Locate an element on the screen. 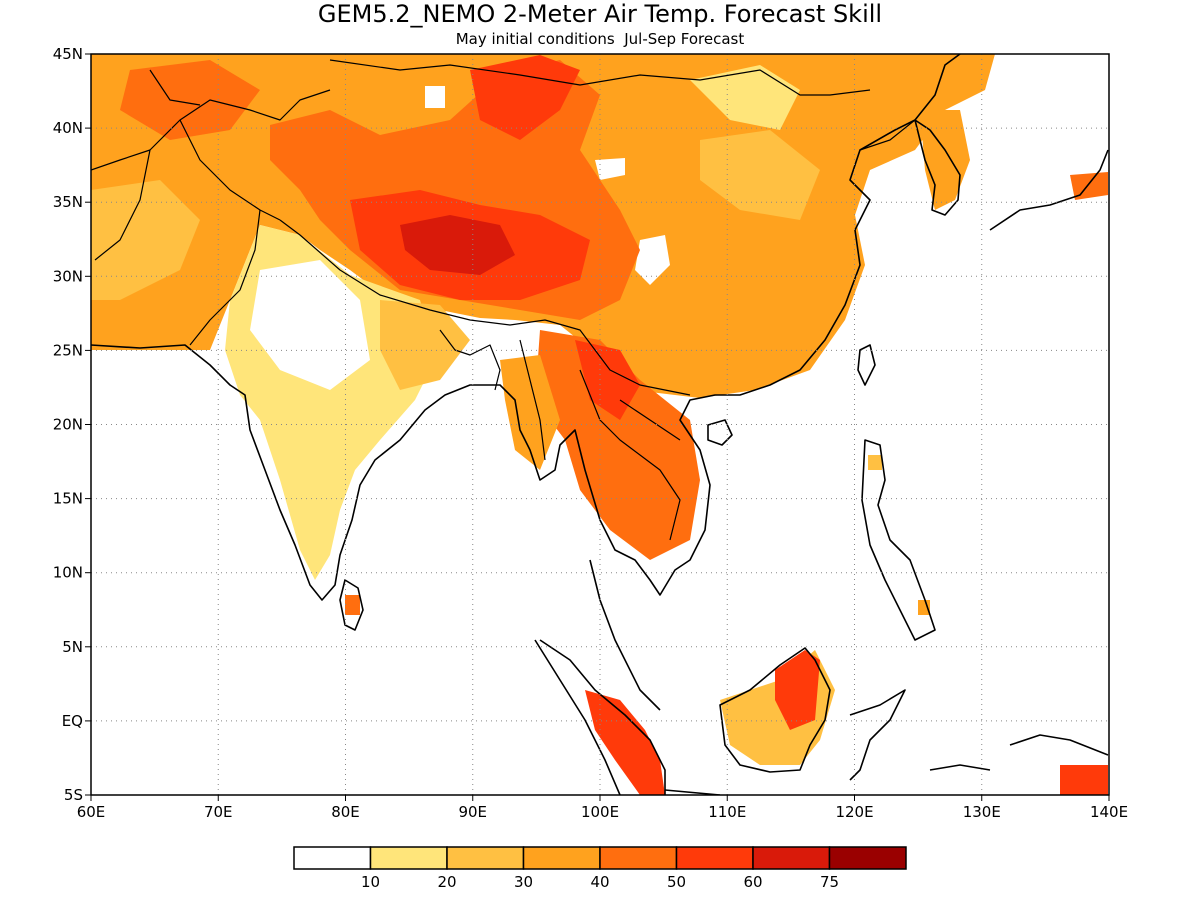 The height and width of the screenshot is (900, 1200). shade-china-light is located at coordinates (745, 97).